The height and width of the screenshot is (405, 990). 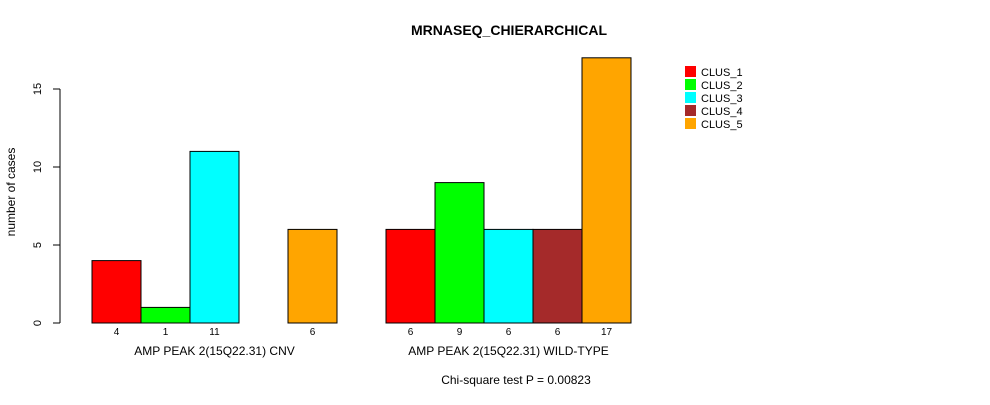 I want to click on y-axis: 0 5 10 15, so click(x=46, y=204).